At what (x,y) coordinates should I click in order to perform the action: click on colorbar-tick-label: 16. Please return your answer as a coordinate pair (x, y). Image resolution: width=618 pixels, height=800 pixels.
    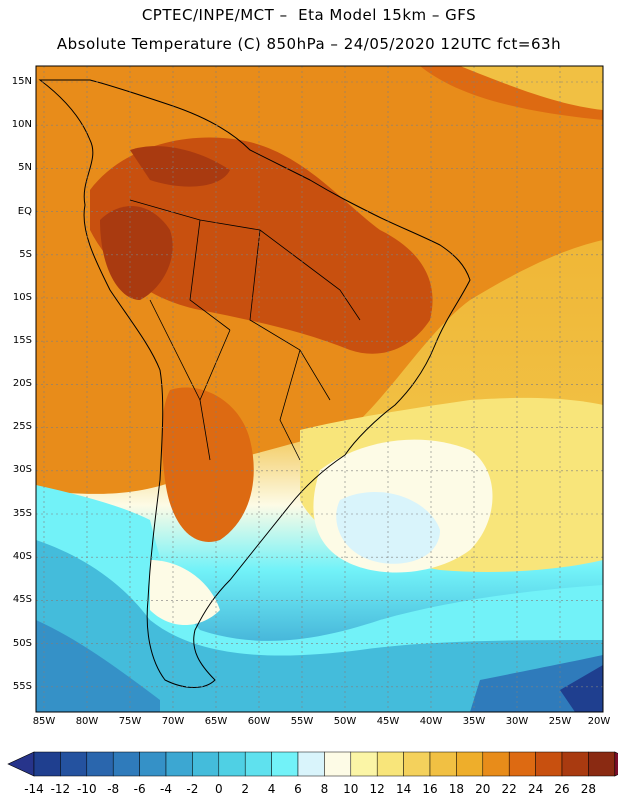
    Looking at the image, I should click on (430, 789).